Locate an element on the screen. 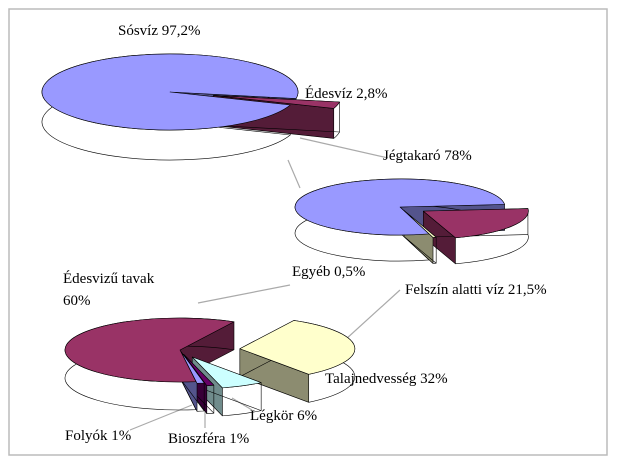  slice-label: Jégtakaró 78% is located at coordinates (427, 156).